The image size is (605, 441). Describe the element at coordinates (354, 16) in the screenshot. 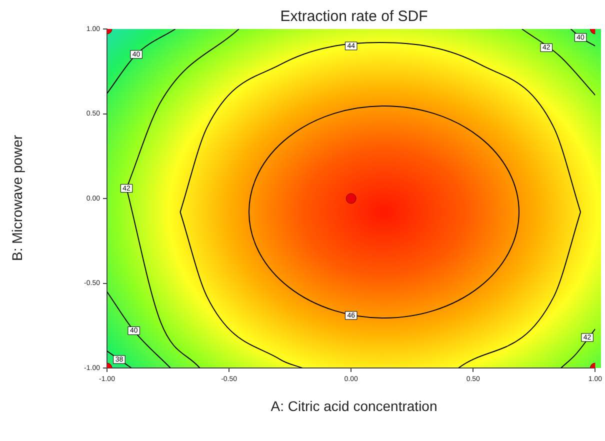

I see `chart-title: Extraction rate of SDF` at that location.